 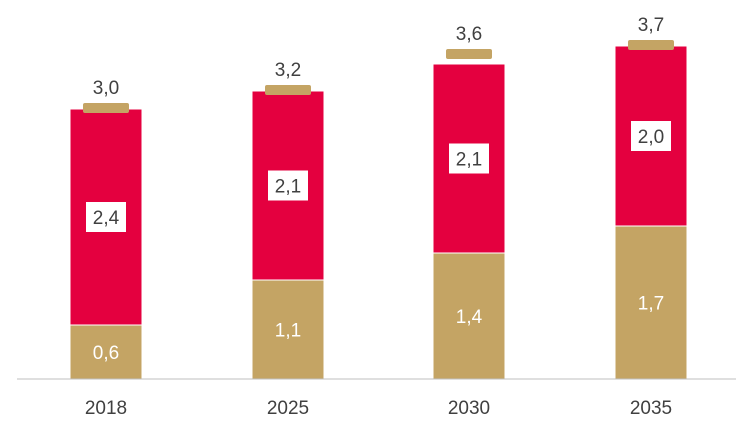 I want to click on total-marker-2035, so click(x=651, y=45).